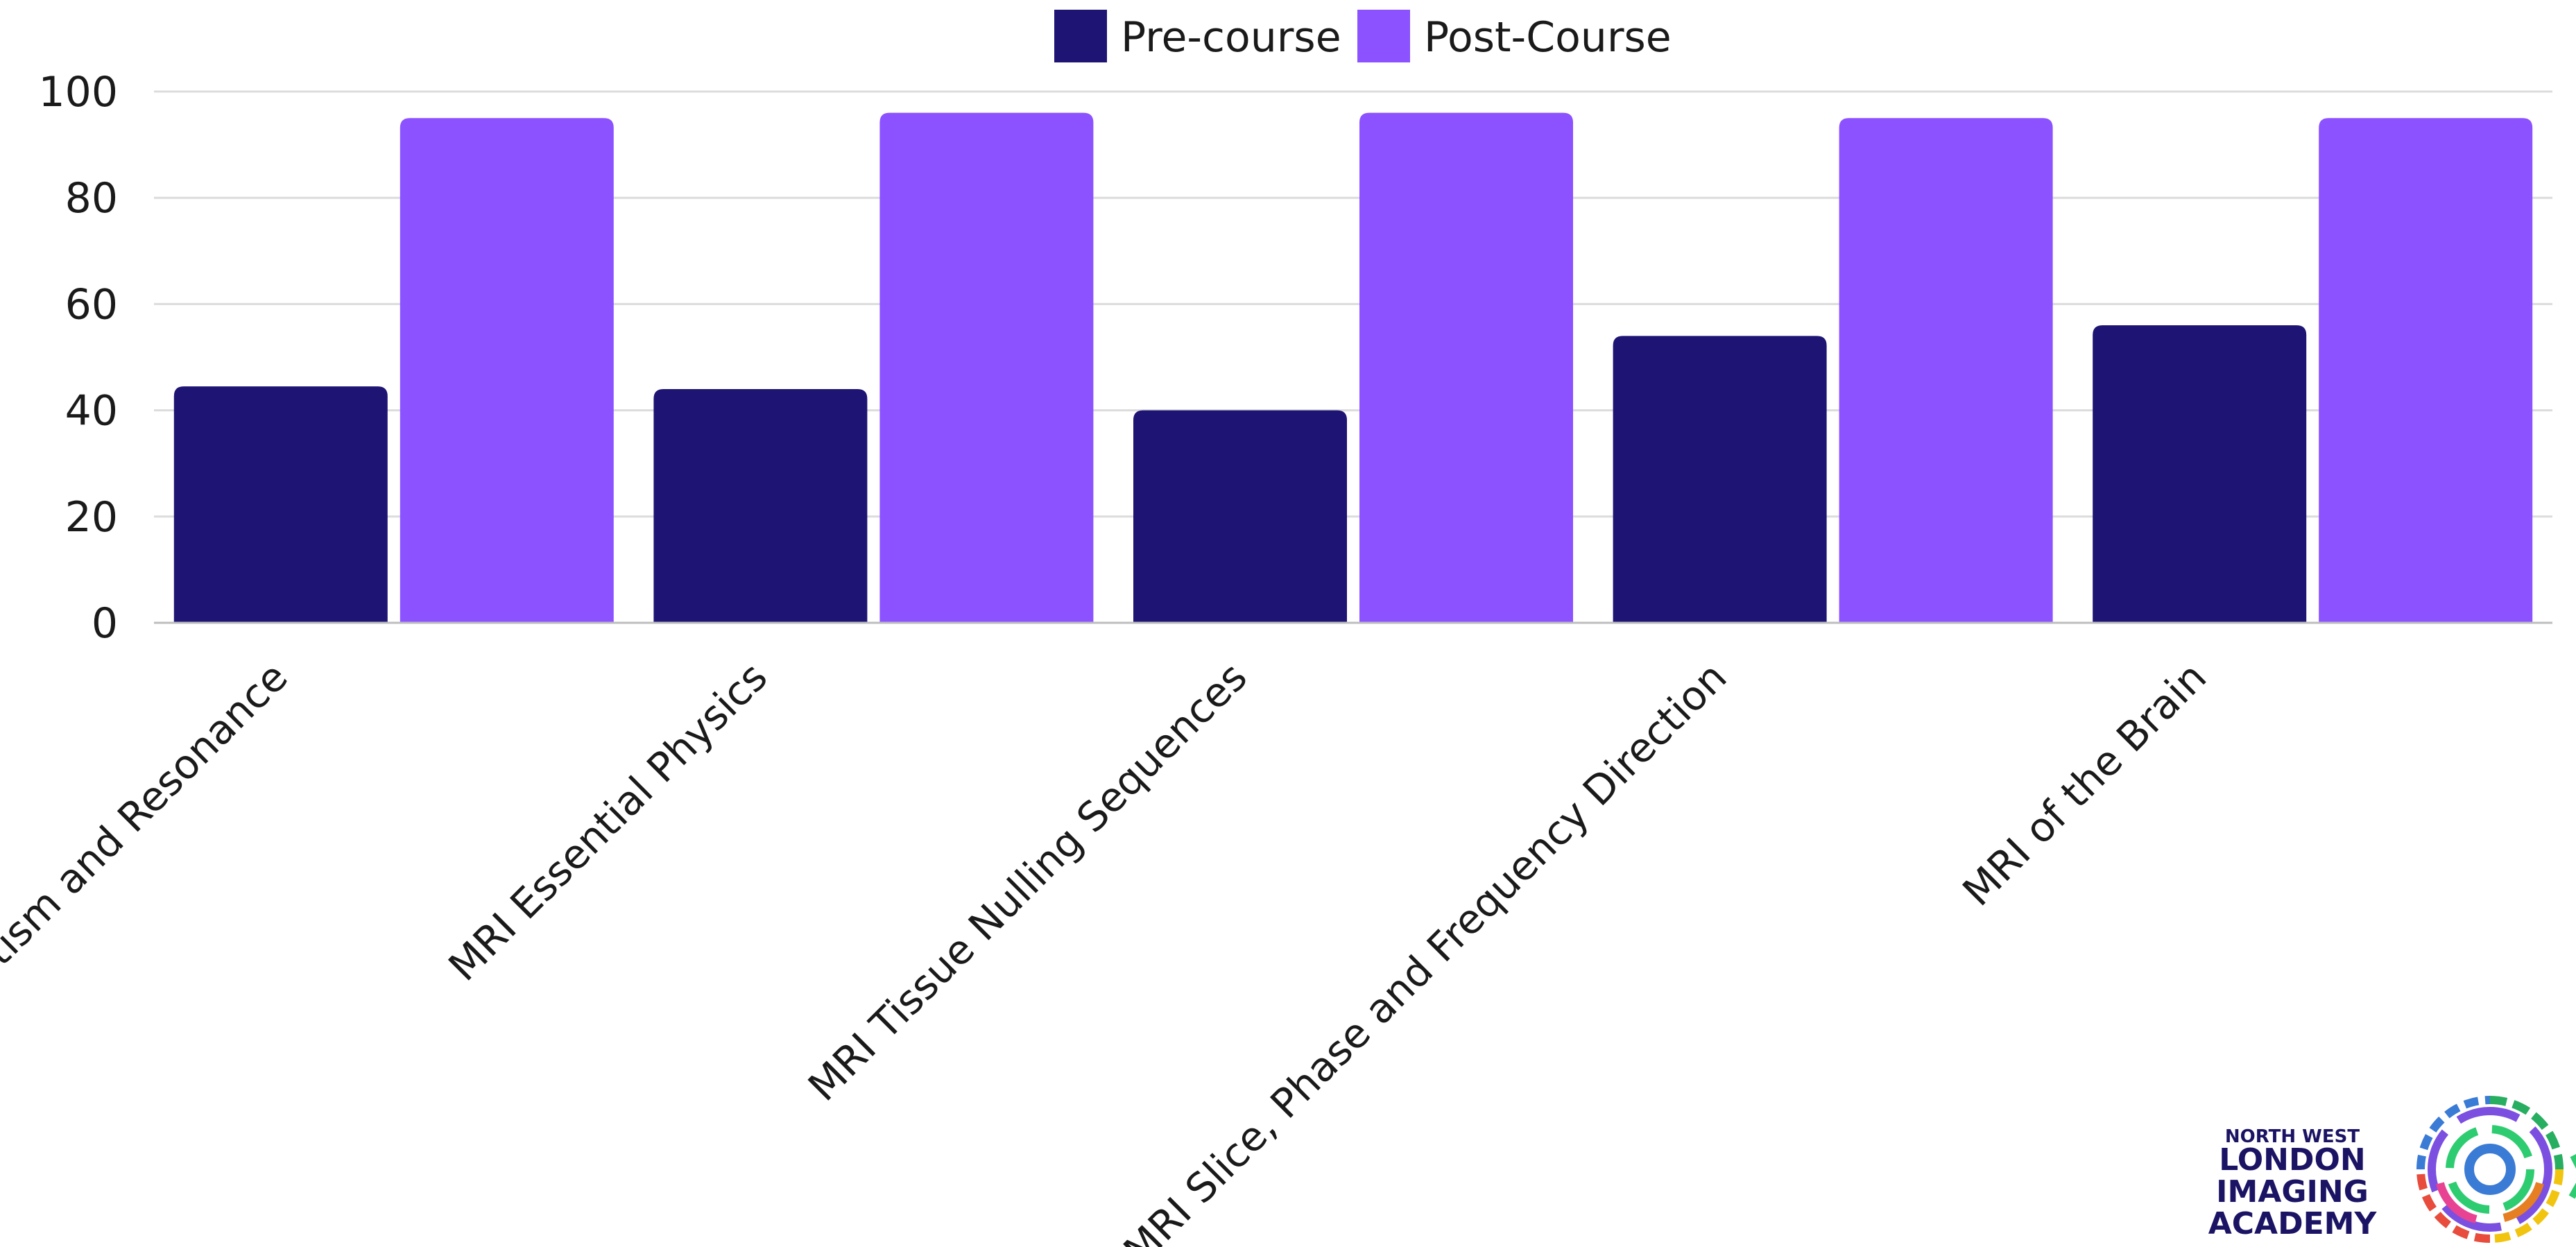 The width and height of the screenshot is (2576, 1247). I want to click on x-tick-label: Magnetism and Resonance, so click(148, 861).